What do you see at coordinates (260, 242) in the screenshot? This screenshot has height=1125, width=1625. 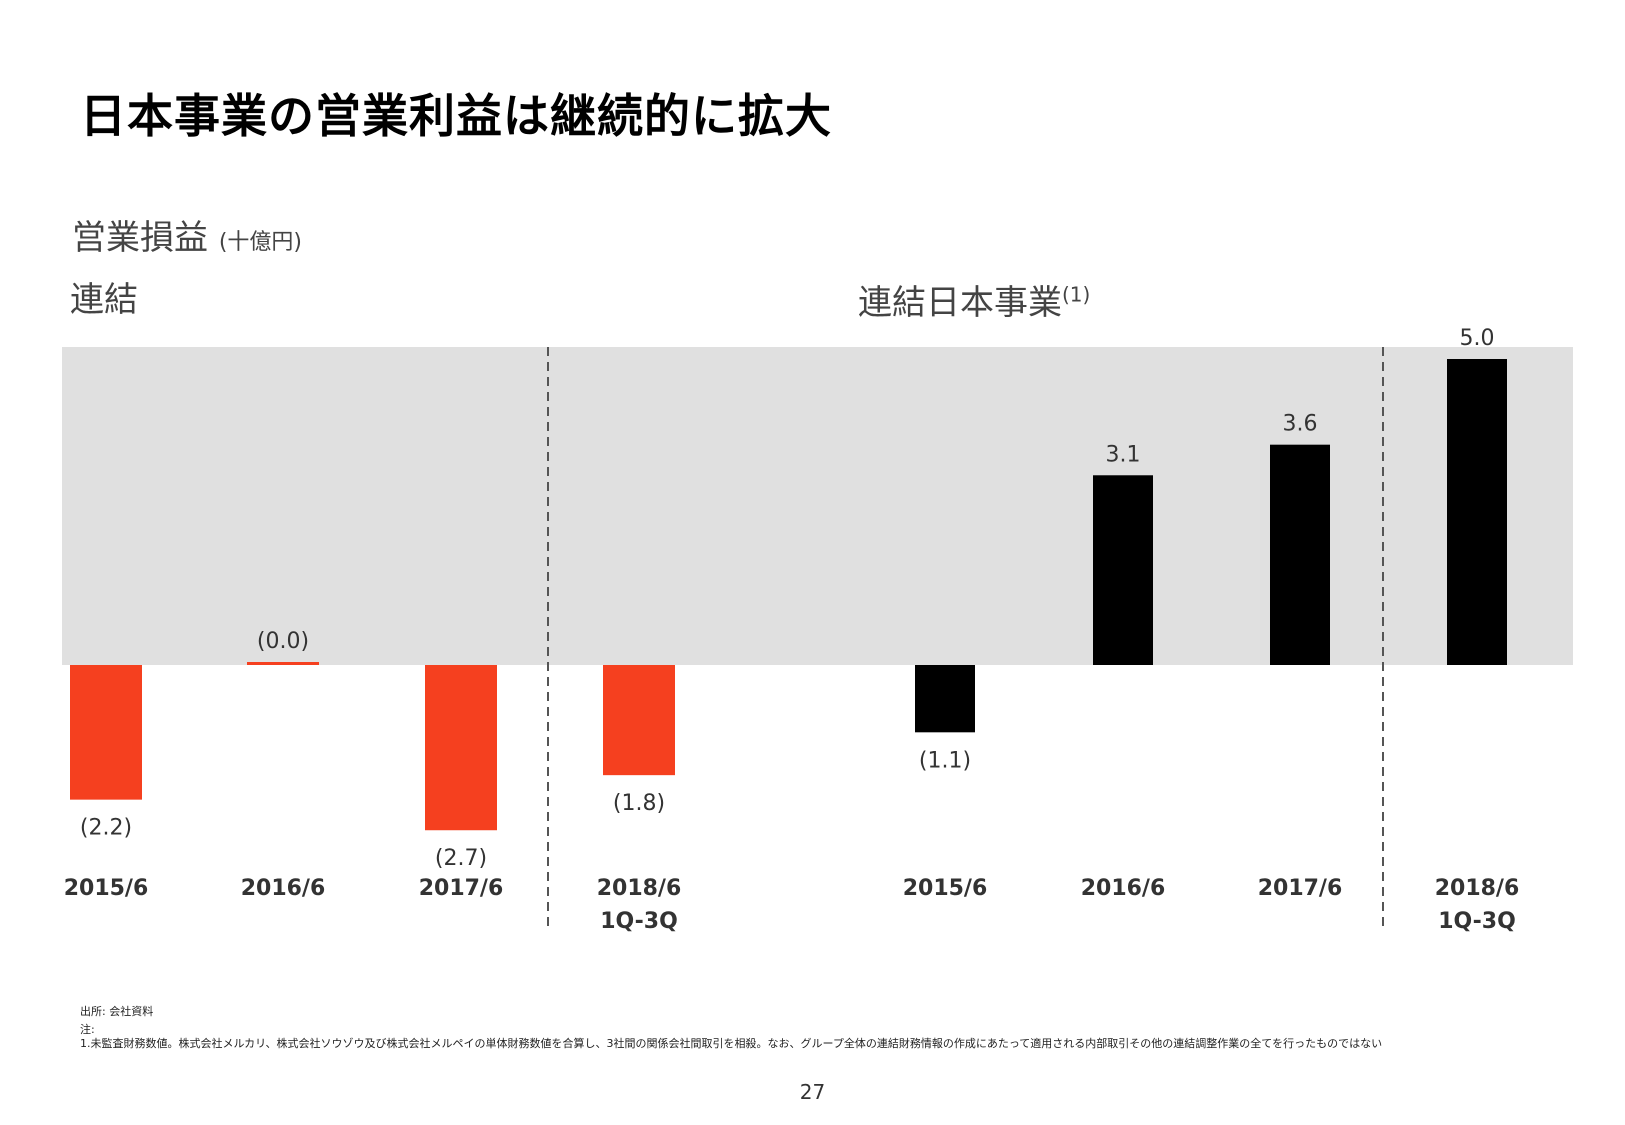 I see `subtitle-unit: (十億円)` at bounding box center [260, 242].